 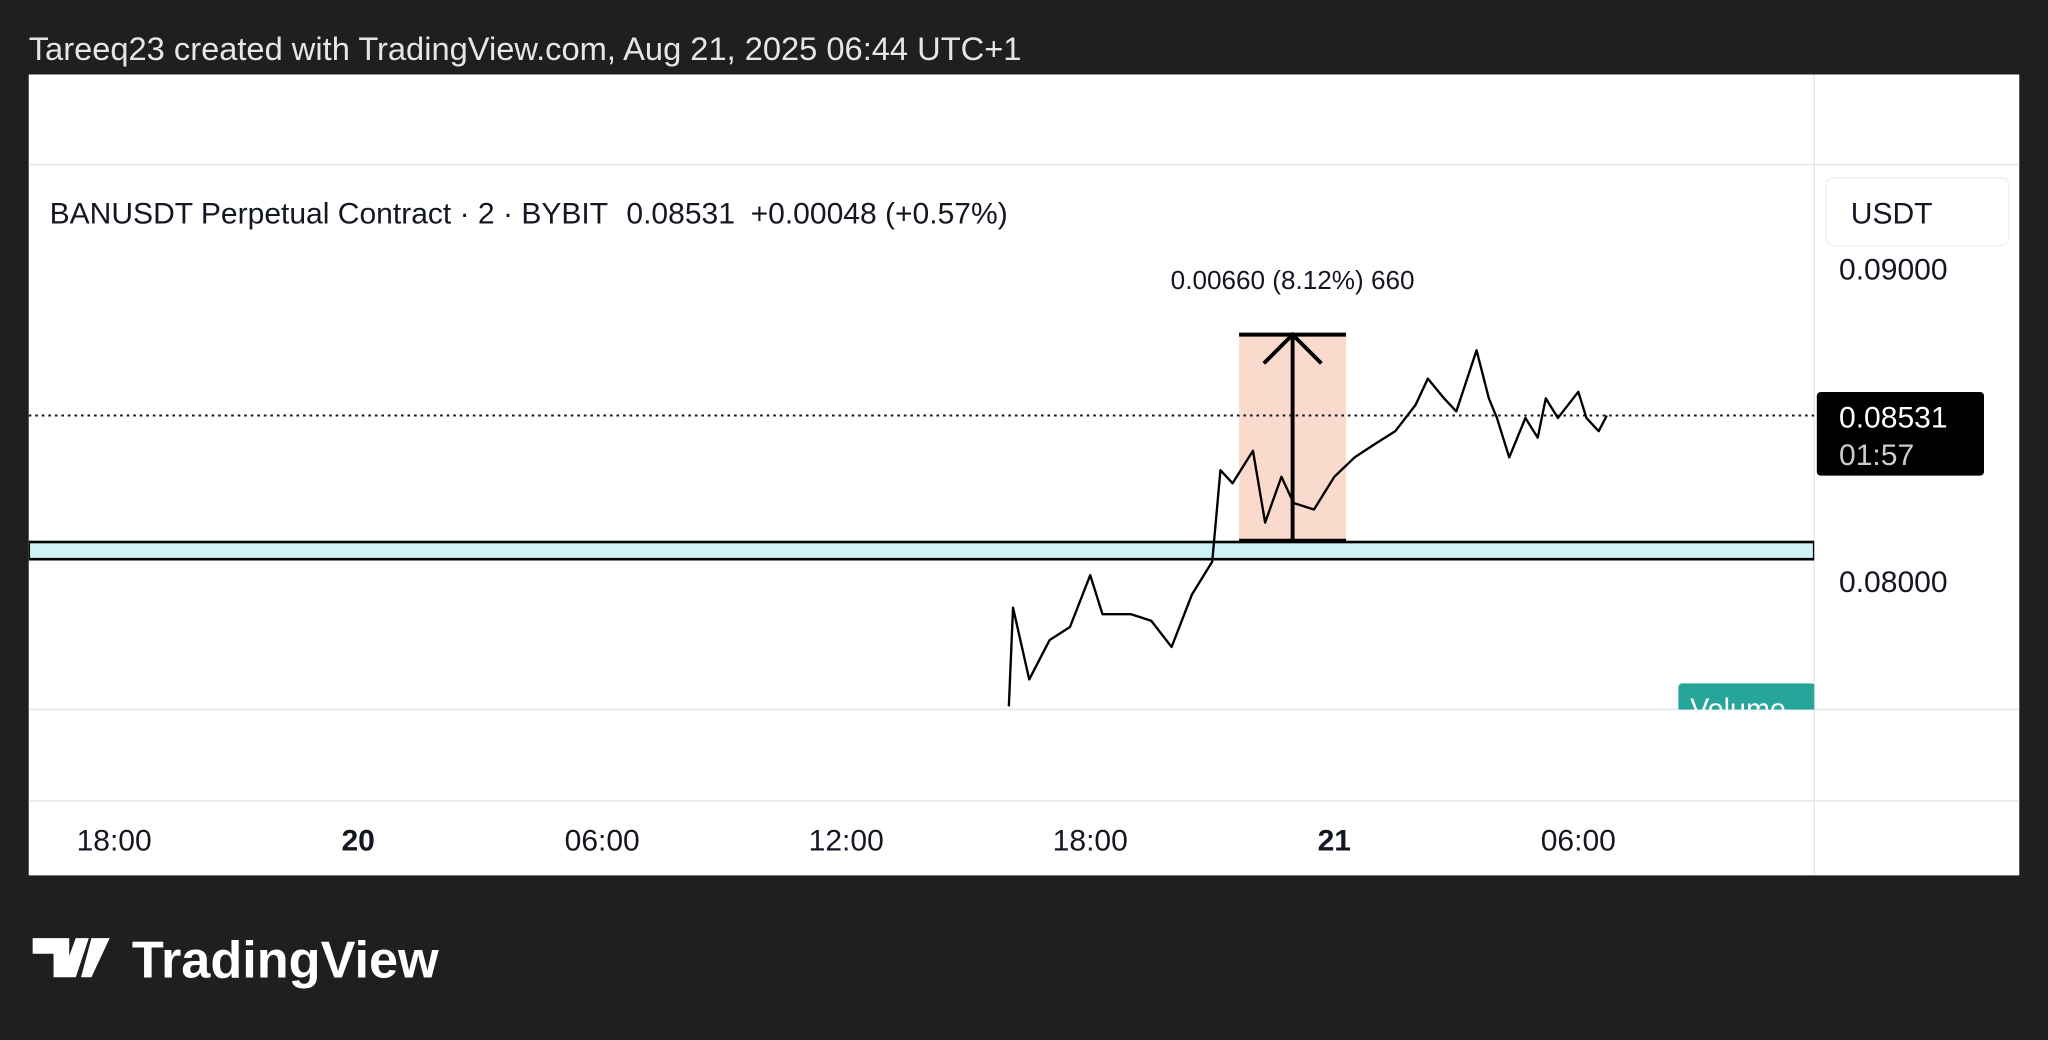 What do you see at coordinates (879, 213) in the screenshot?
I see `change: +0.00048 (+0.57%)` at bounding box center [879, 213].